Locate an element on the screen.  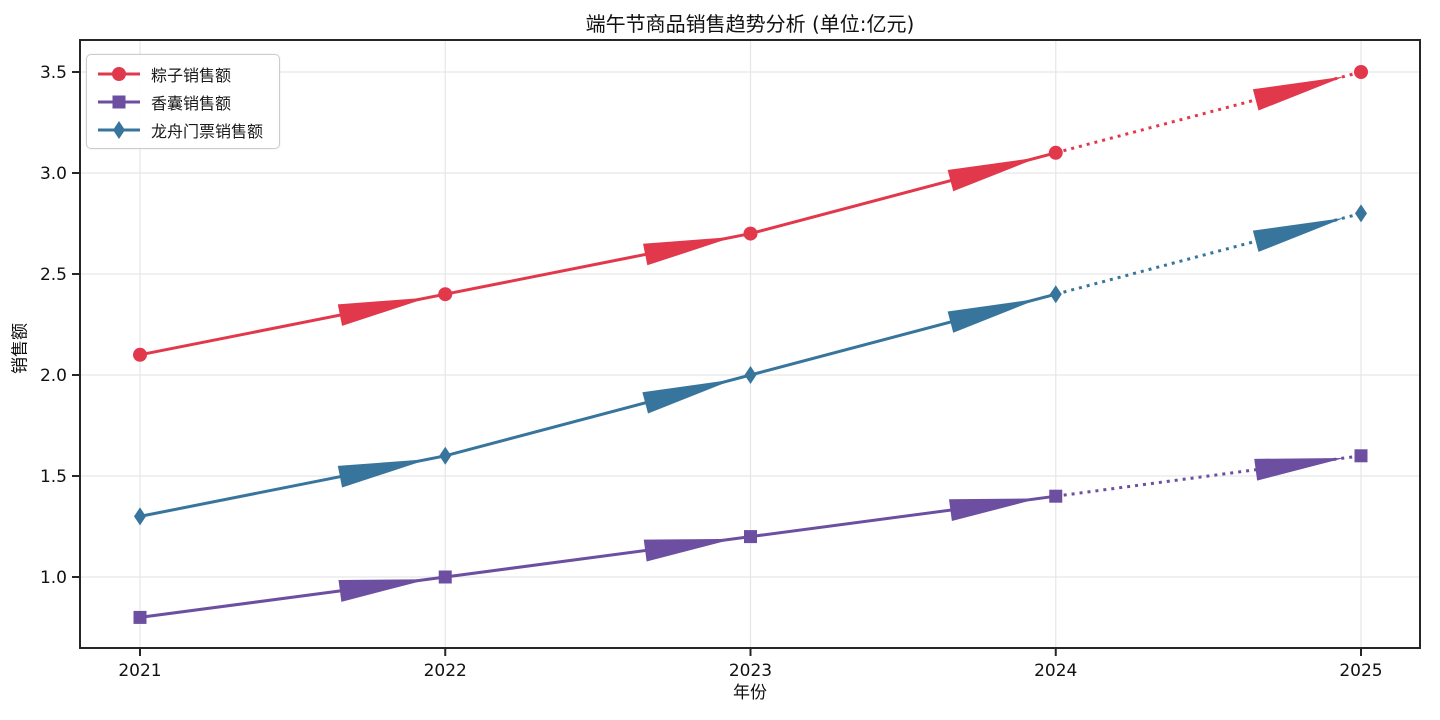
x-tick-label: 2023 is located at coordinates (750, 671).